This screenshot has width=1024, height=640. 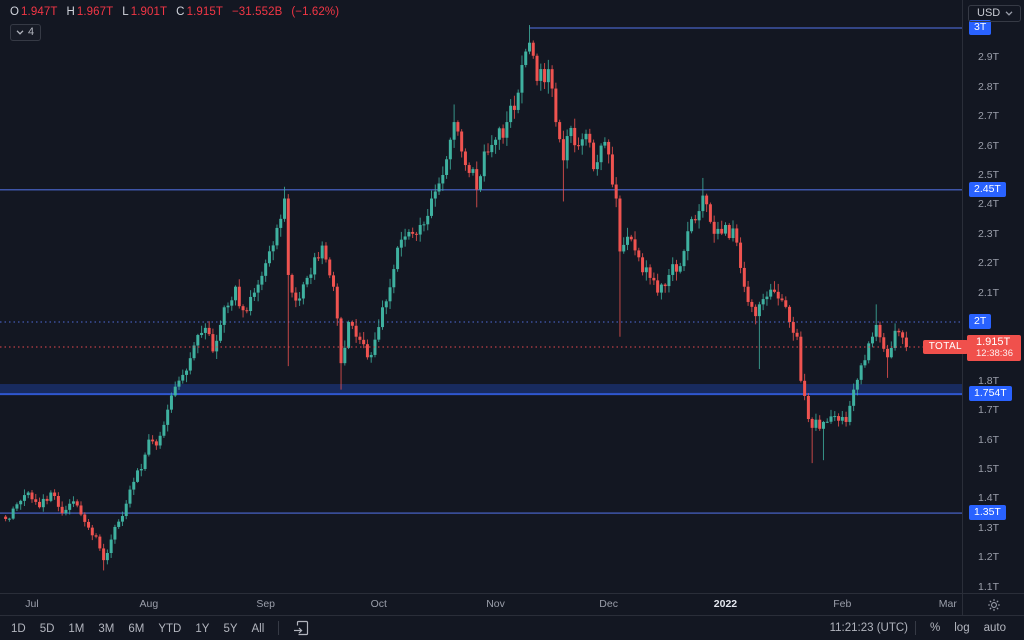 I want to click on price-tick: 2.1T, so click(x=989, y=292).